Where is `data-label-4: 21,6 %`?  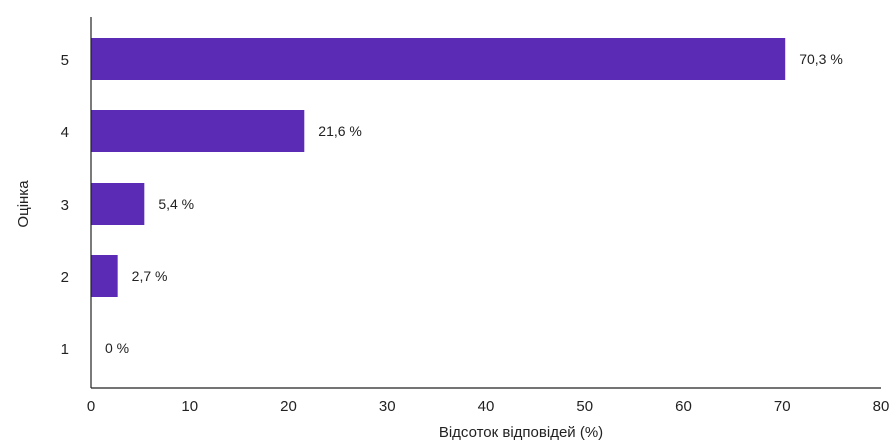
data-label-4: 21,6 % is located at coordinates (340, 131).